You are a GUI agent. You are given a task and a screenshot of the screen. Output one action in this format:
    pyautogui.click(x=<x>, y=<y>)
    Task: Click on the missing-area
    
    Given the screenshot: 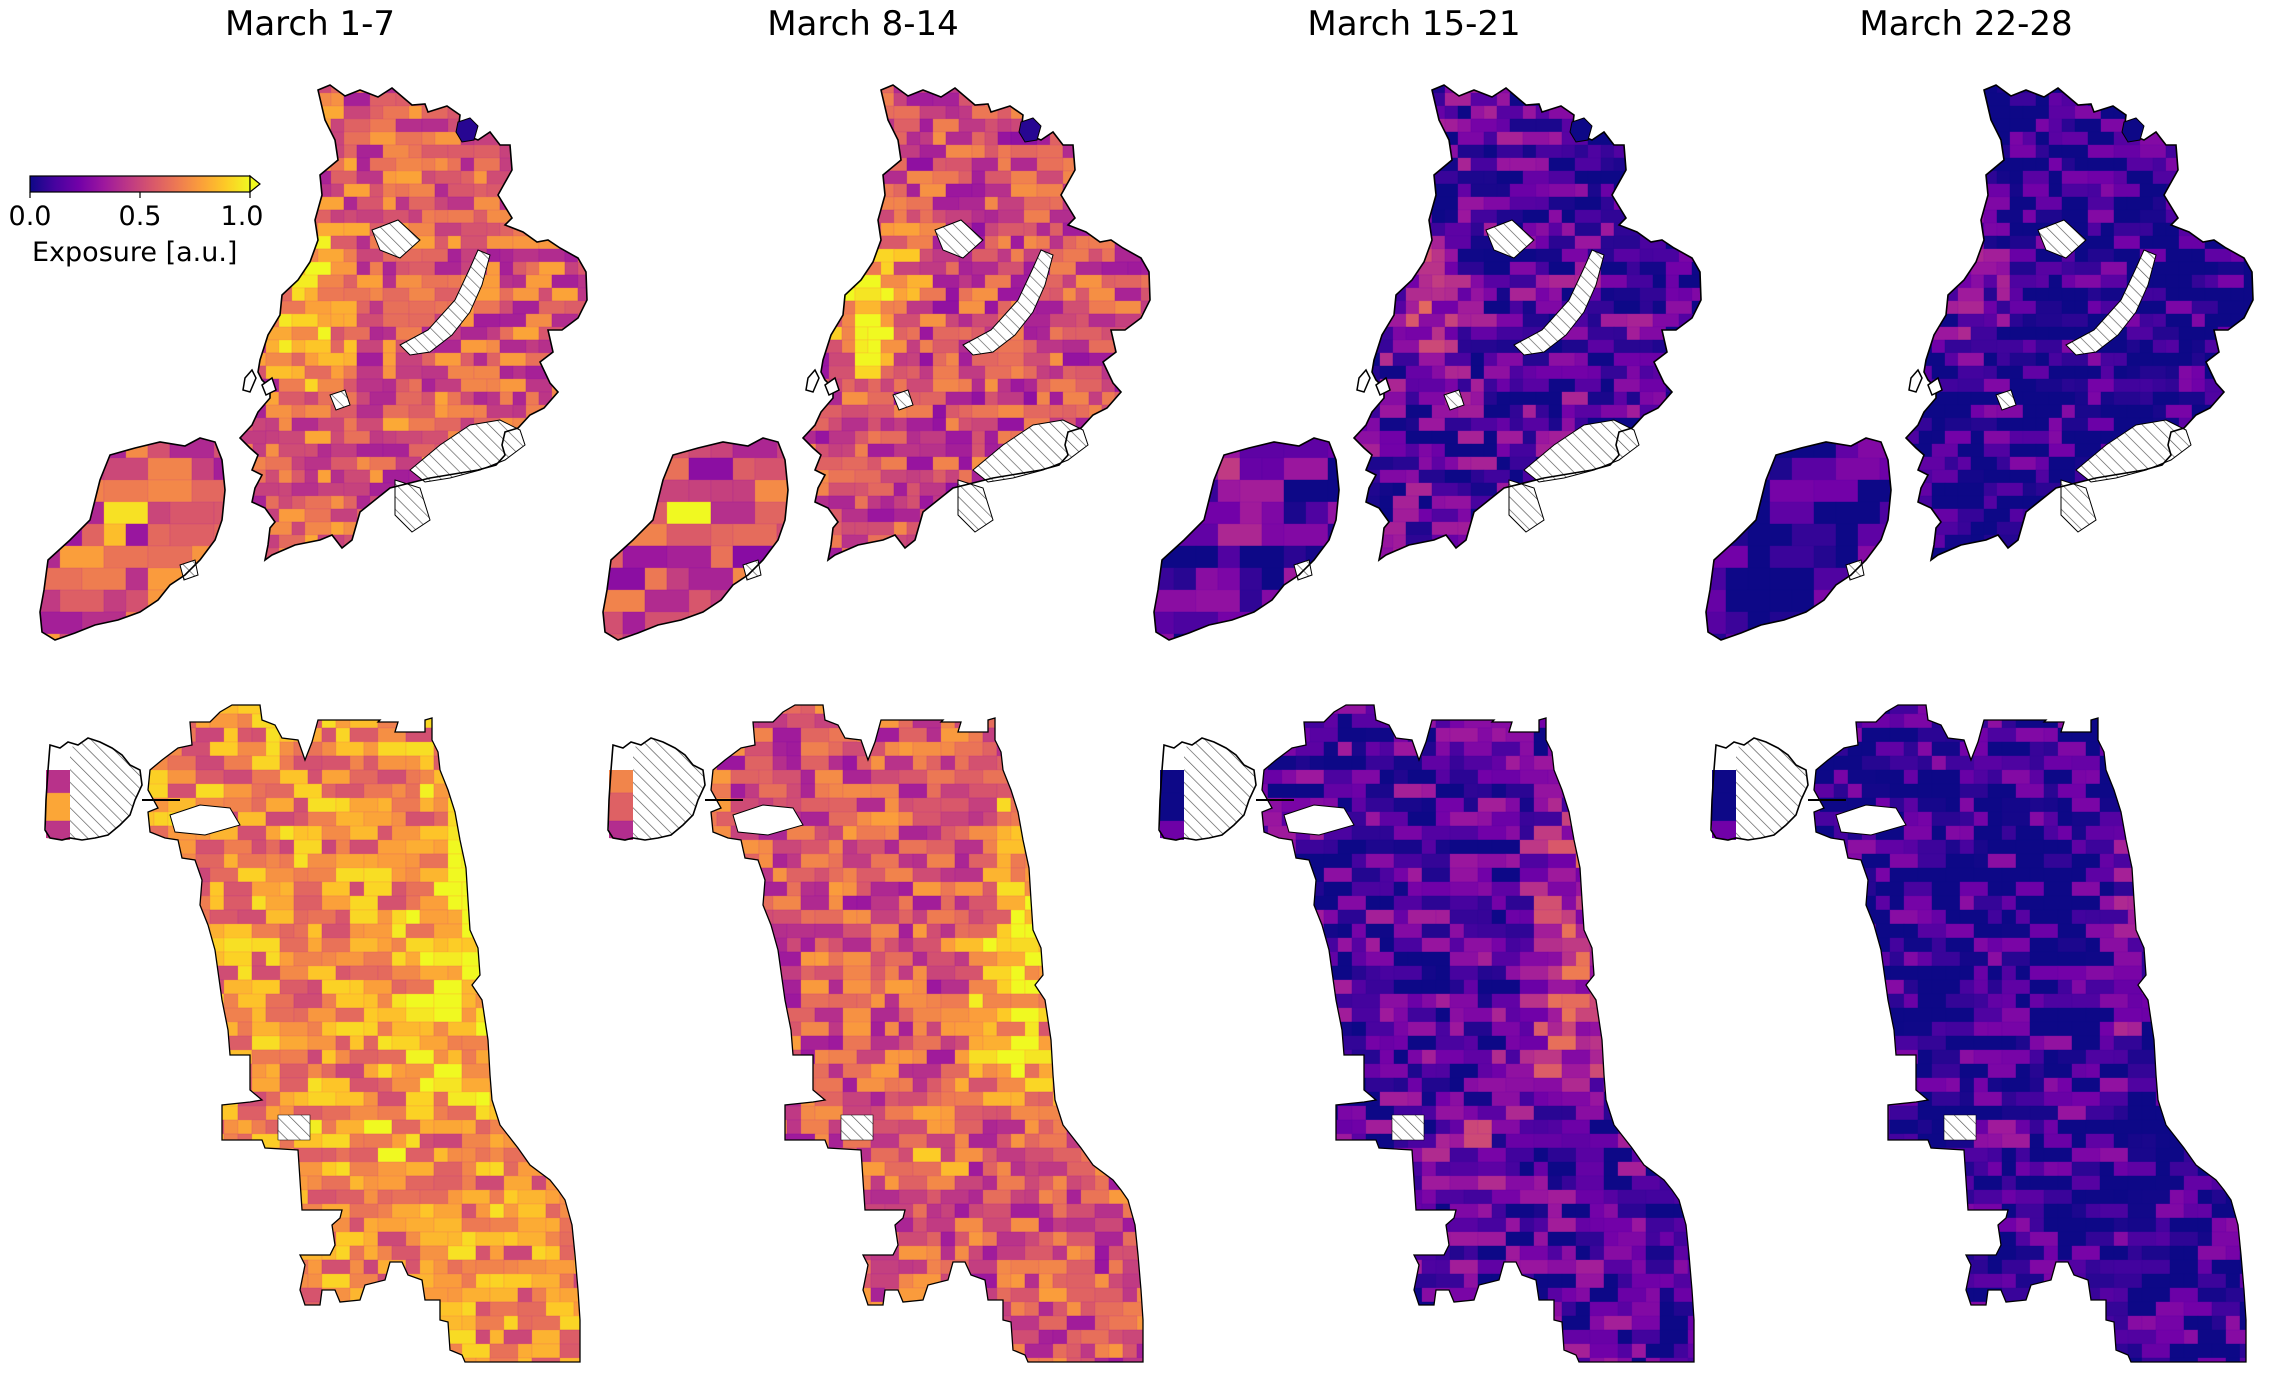 What is the action you would take?
    pyautogui.click(x=340, y=400)
    